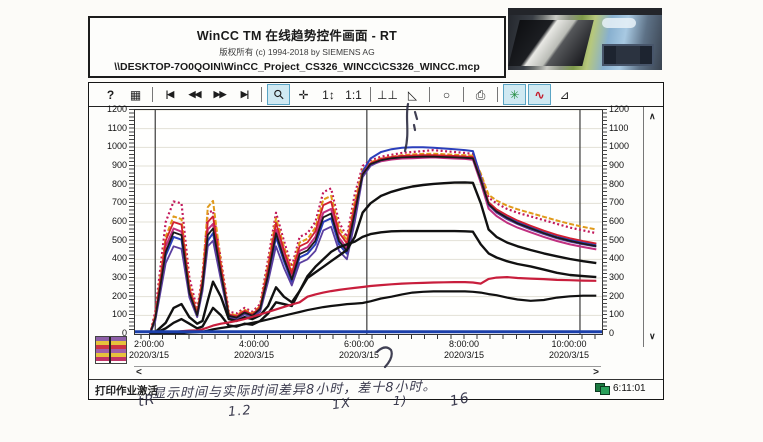  What do you see at coordinates (139, 372) in the screenshot?
I see `scroll-left-icon: <` at bounding box center [139, 372].